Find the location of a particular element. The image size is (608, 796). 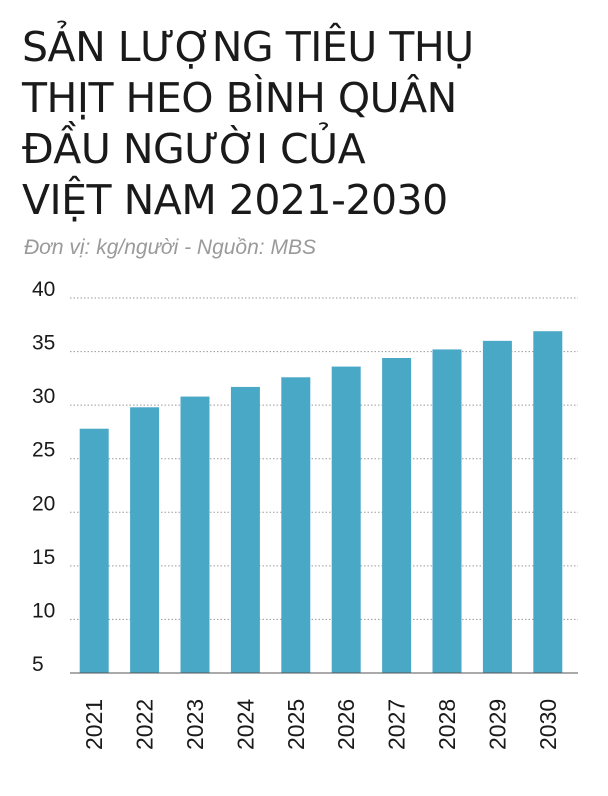

chart-title-line: THỊT HEO BÌNH QUÂN is located at coordinates (239, 98).